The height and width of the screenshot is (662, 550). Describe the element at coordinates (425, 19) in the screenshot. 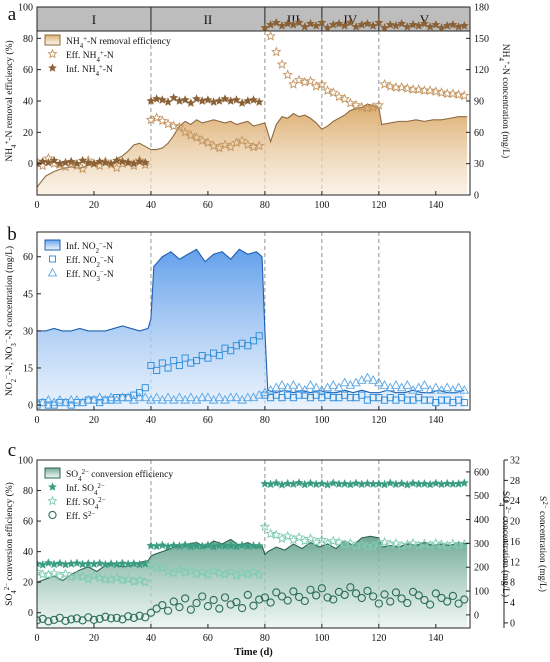

I see `phase-label-V: V` at that location.